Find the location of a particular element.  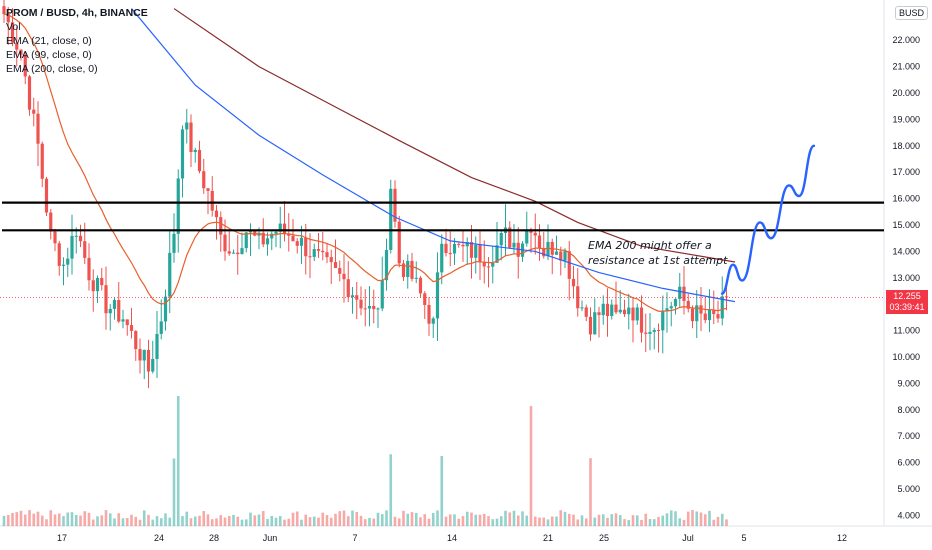

price-tick-label: 20.000 is located at coordinates (906, 93).